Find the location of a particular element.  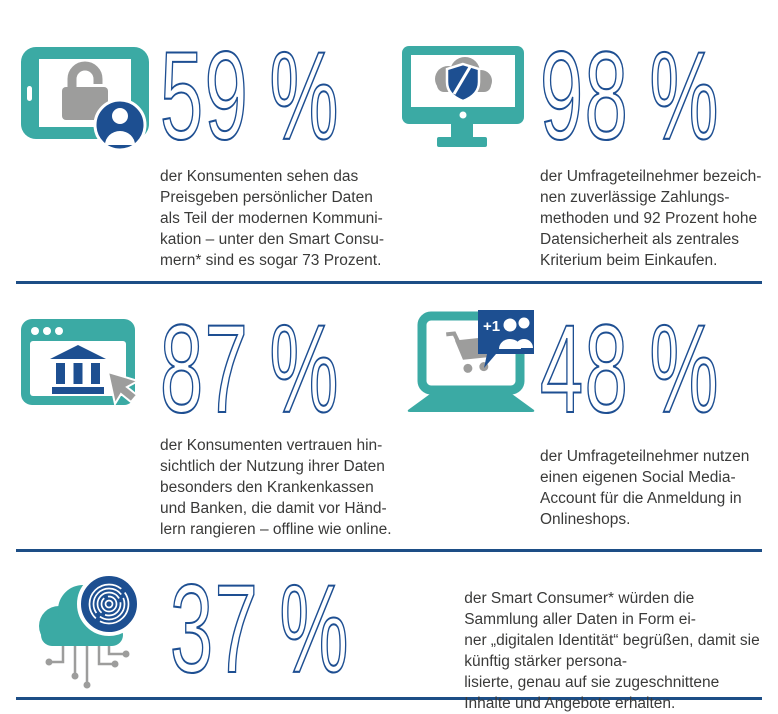

stat-value: 59% is located at coordinates (249, 96).